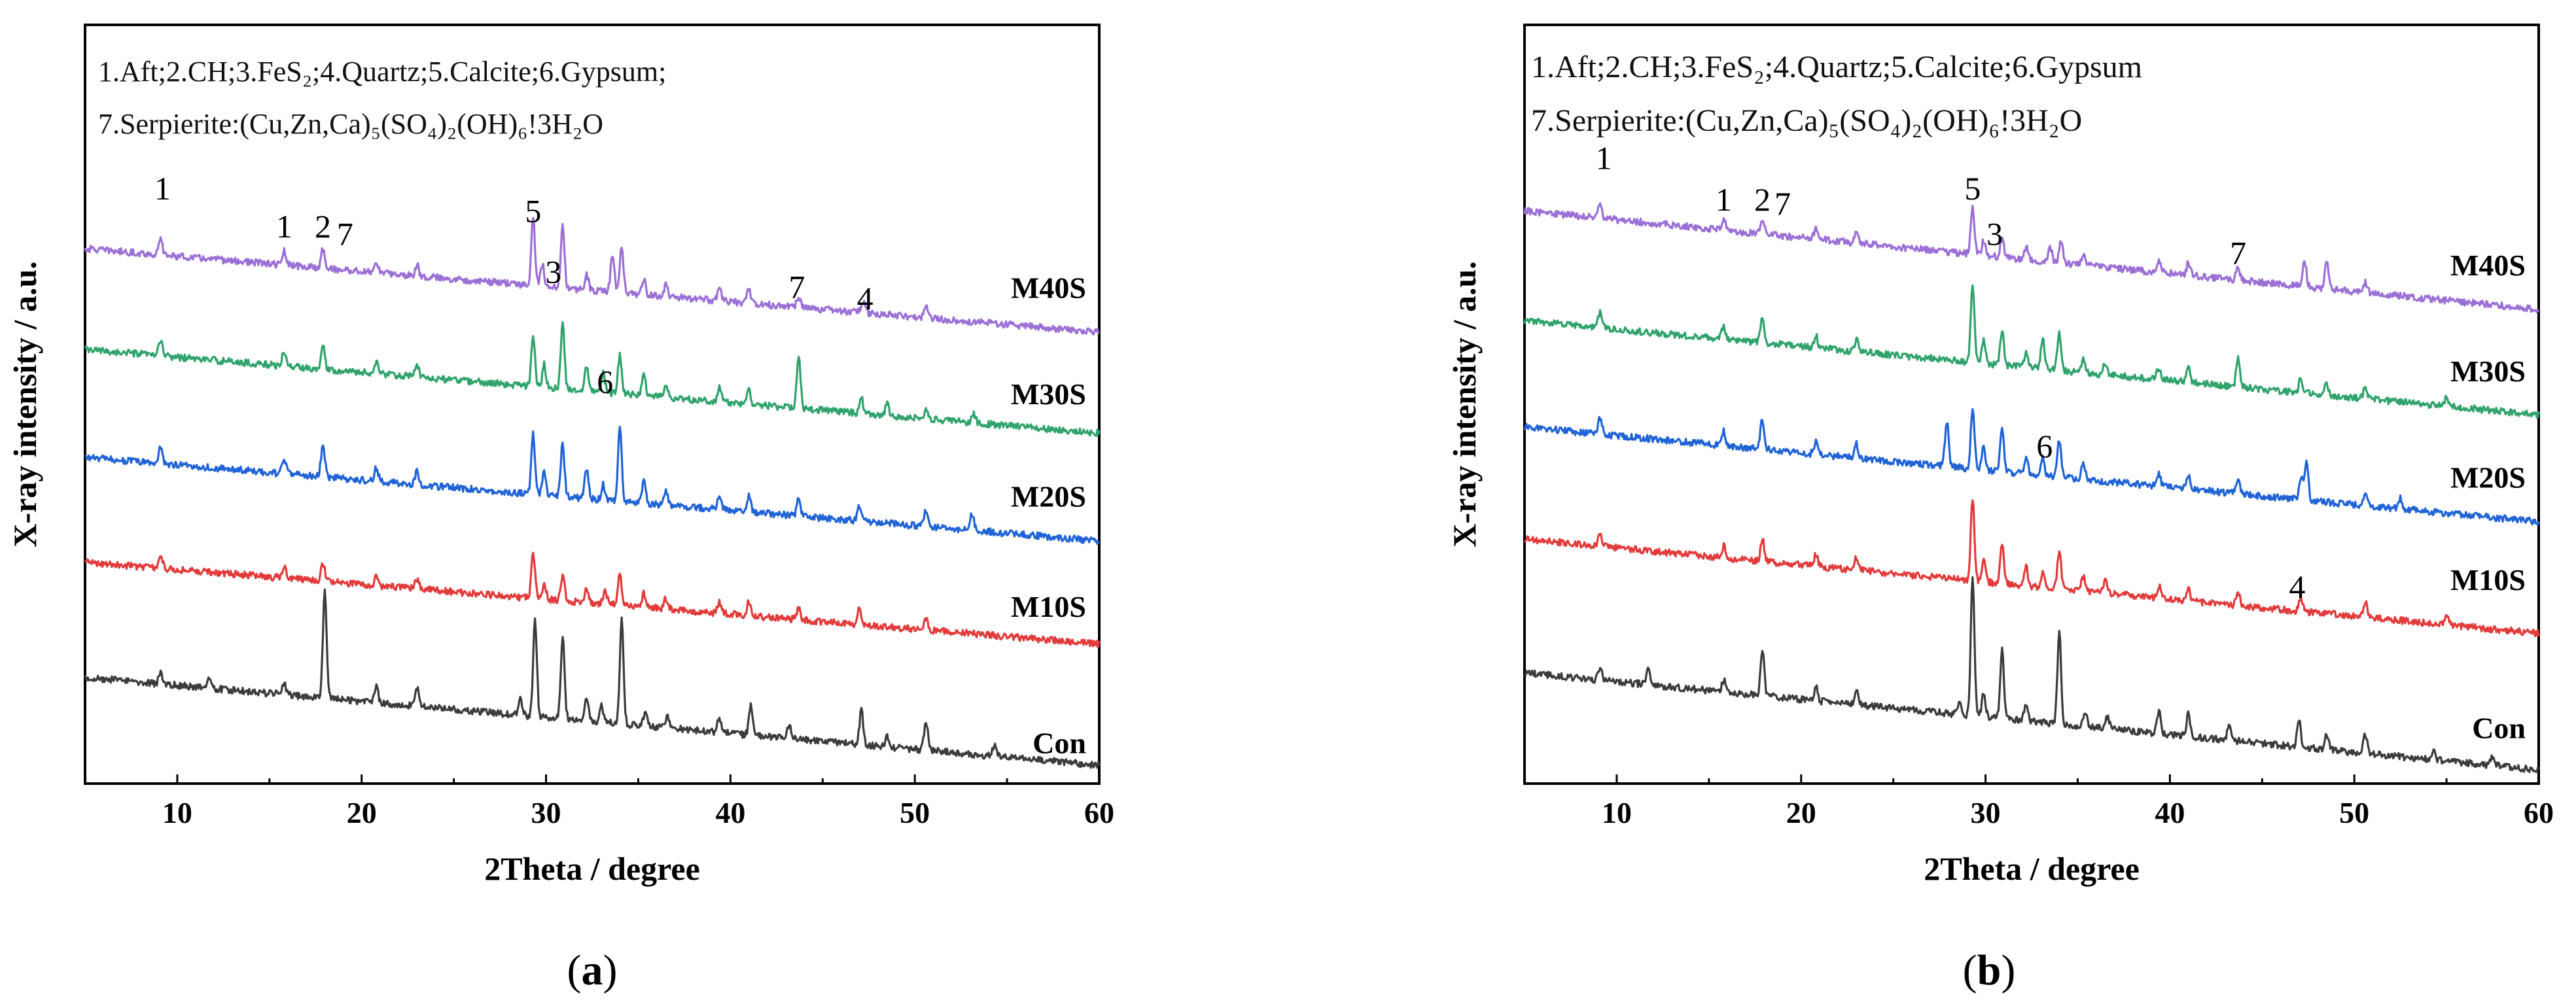 The image size is (2576, 1004). Describe the element at coordinates (350, 124) in the screenshot. I see `legend-line-2-a: 7.Serpierite:(Cu,Zn,Ca)₅(SO₄)₂(OH)₆!3H₂O` at that location.